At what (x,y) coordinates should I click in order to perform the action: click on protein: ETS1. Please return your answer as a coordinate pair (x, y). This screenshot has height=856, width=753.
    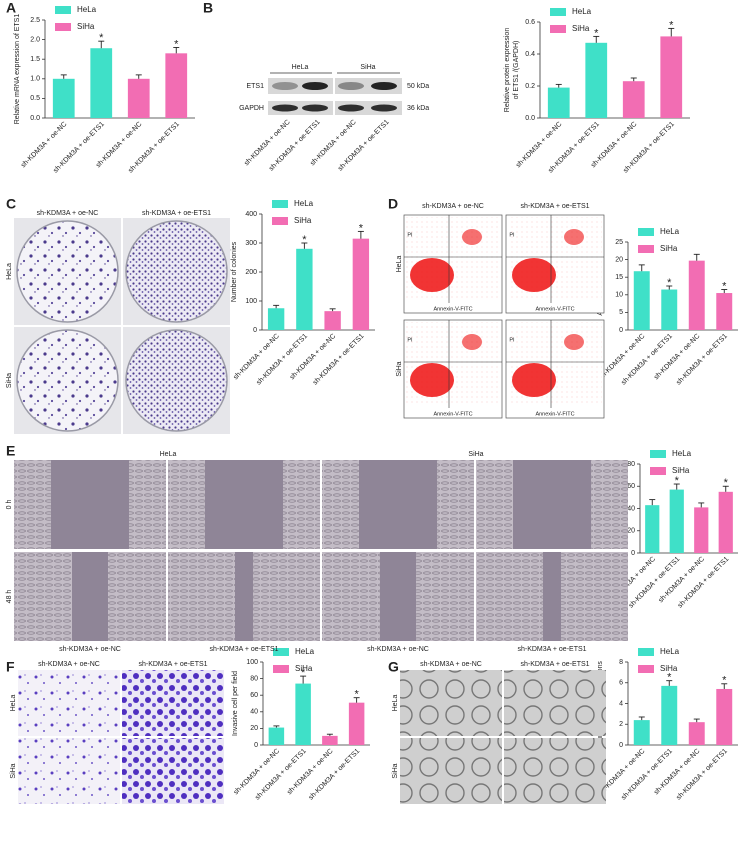
    Looking at the image, I should click on (255, 86).